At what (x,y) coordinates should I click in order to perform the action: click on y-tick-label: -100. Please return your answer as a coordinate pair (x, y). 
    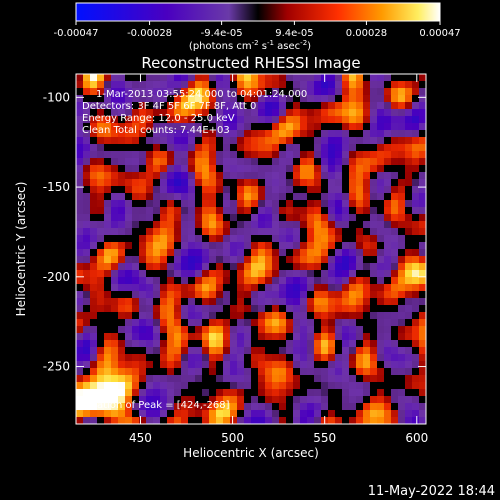
    Looking at the image, I should click on (56, 97).